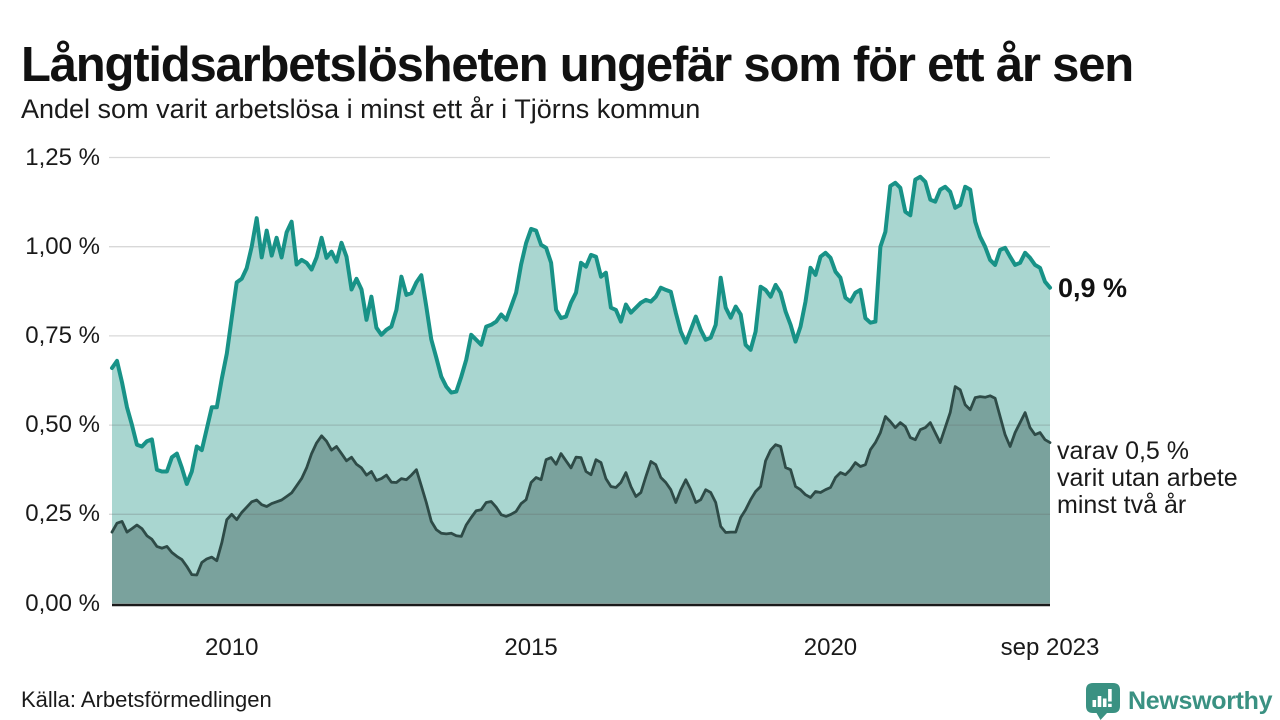 This screenshot has height=720, width=1280. What do you see at coordinates (62, 157) in the screenshot?
I see `y-tick-label: 1,25 %` at bounding box center [62, 157].